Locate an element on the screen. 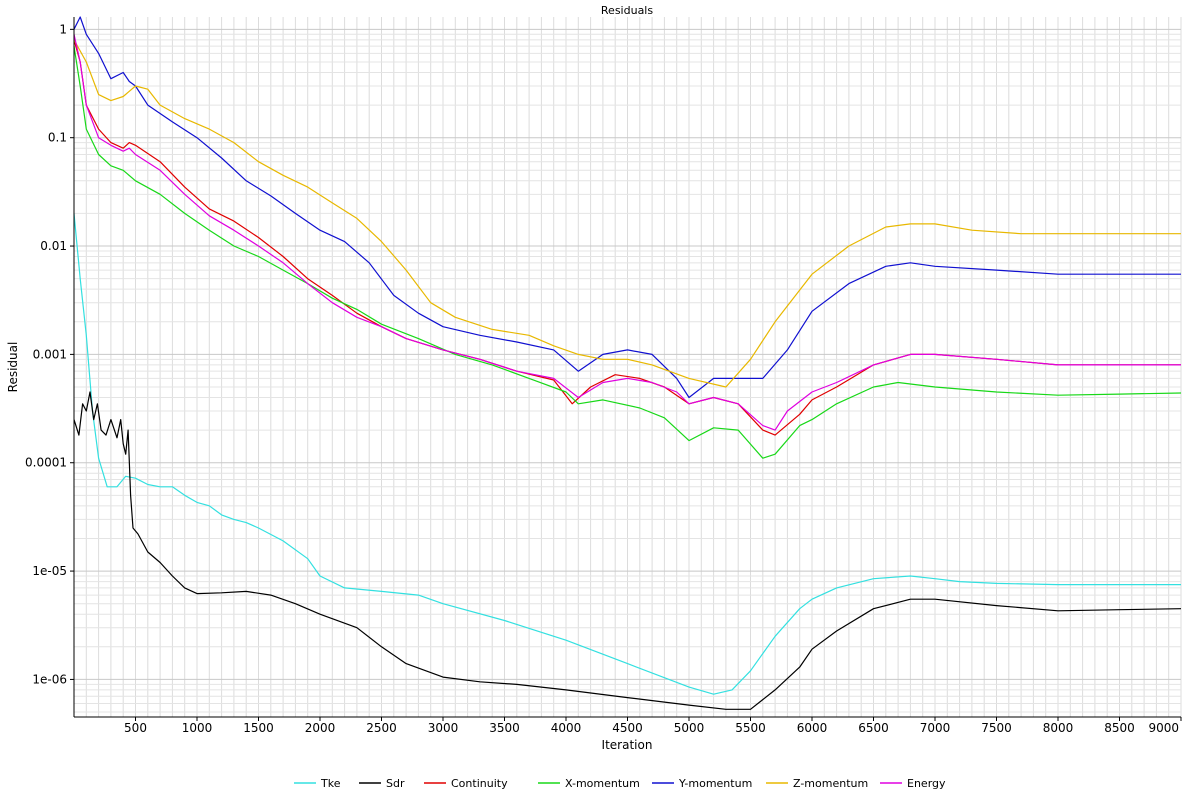 The width and height of the screenshot is (1200, 804). x-tick-label: 2000 is located at coordinates (320, 728).